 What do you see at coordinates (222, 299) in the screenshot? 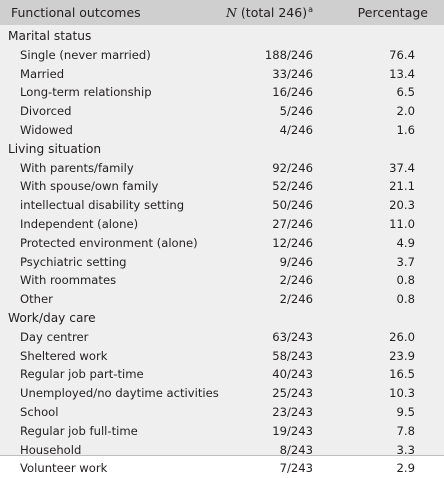
I see `table-row: Other 2/246 0.8` at bounding box center [222, 299].